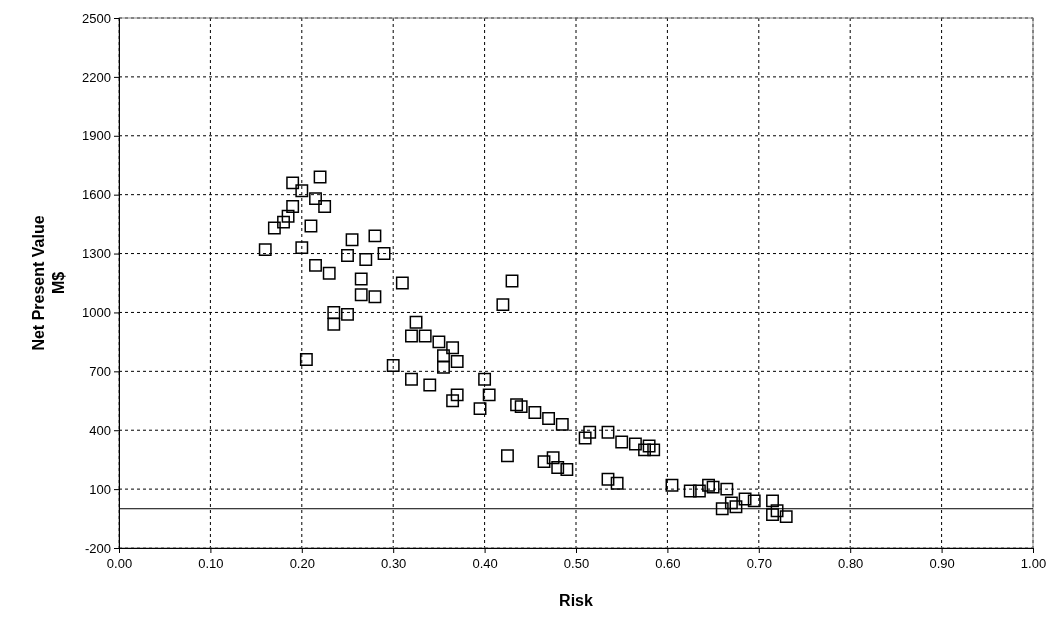 This screenshot has width=1055, height=617. Describe the element at coordinates (100, 489) in the screenshot. I see `y-tick-label: 100` at that location.